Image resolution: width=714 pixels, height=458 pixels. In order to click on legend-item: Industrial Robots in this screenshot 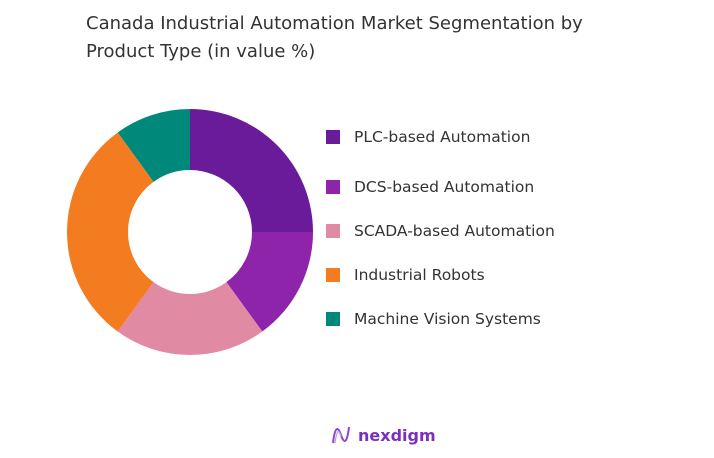, I will do `click(405, 275)`.